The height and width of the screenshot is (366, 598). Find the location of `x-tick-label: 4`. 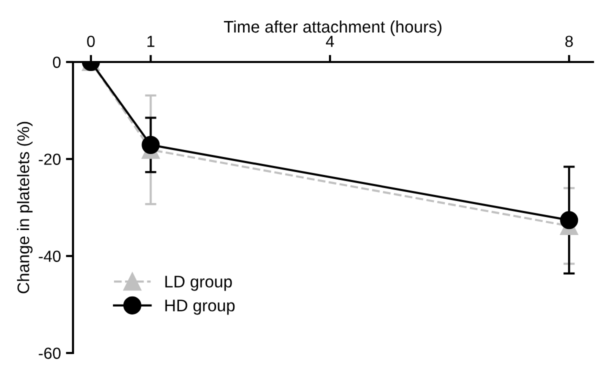

x-tick-label: 4 is located at coordinates (330, 41).